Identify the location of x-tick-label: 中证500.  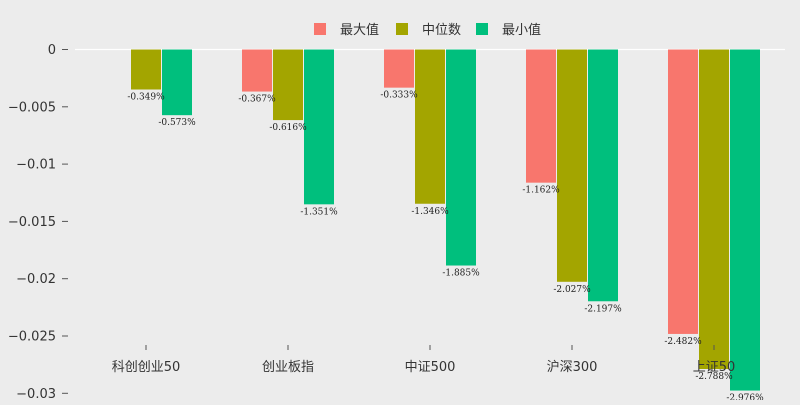
(430, 367).